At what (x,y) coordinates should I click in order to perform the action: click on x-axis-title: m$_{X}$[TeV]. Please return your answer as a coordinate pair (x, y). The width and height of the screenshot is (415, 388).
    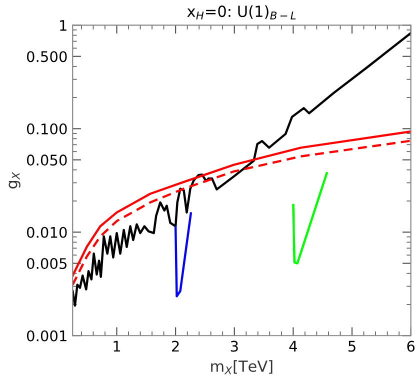
    Looking at the image, I should click on (241, 367).